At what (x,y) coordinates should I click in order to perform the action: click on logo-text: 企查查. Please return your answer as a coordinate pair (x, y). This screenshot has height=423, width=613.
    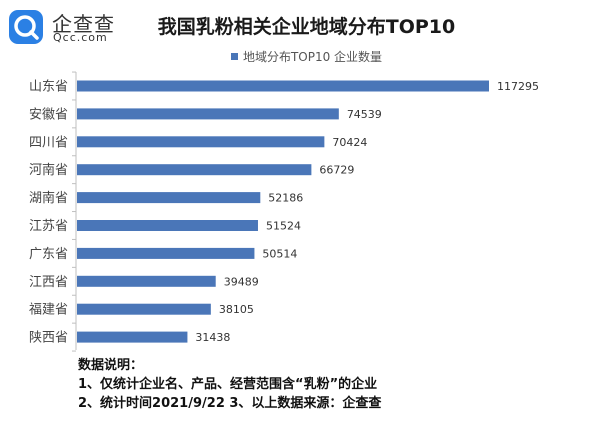
    Looking at the image, I should click on (83, 24).